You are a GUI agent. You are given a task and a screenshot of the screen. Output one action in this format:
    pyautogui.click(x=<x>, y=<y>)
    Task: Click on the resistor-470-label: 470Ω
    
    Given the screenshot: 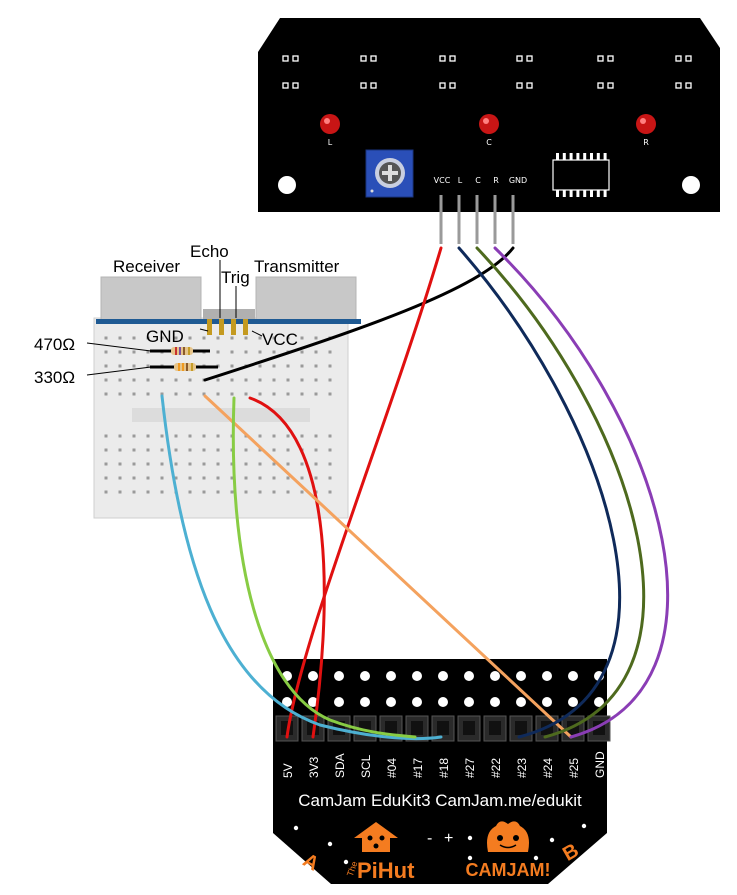 What is the action you would take?
    pyautogui.click(x=54, y=344)
    